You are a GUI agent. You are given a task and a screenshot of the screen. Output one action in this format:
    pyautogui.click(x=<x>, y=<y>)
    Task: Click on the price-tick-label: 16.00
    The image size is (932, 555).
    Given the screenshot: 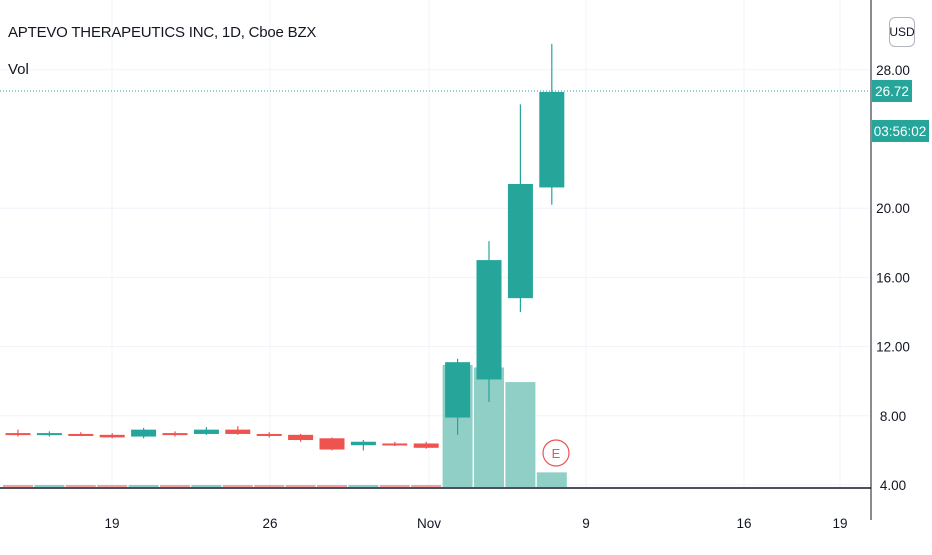 What is the action you would take?
    pyautogui.click(x=893, y=277)
    